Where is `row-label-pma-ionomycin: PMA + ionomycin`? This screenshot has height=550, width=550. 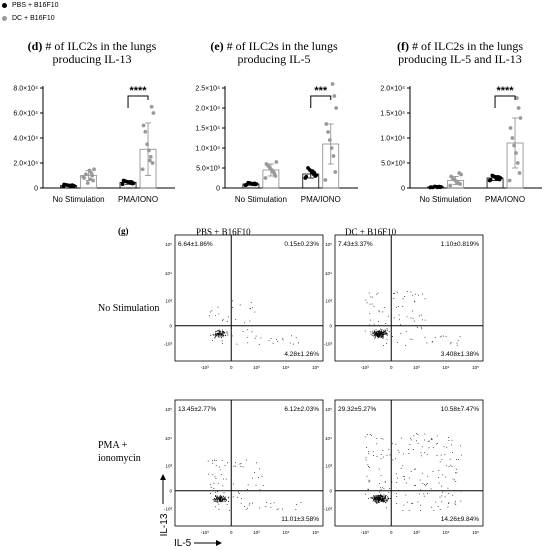 row-label-pma-ionomycin: PMA + ionomycin is located at coordinates (119, 452).